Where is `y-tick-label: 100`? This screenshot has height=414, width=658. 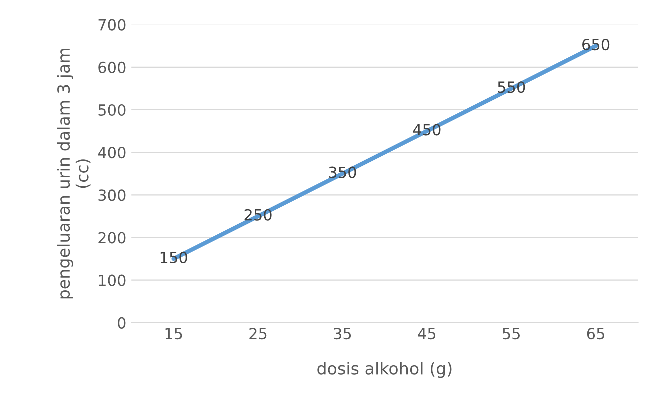 y-tick-label: 100 is located at coordinates (112, 280).